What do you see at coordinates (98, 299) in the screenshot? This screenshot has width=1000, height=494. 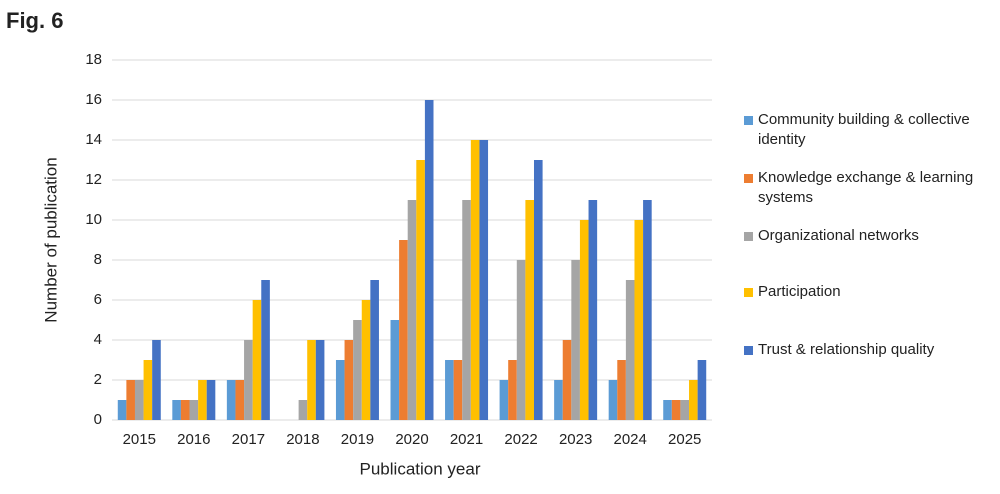 I see `y-tick-label: 6` at bounding box center [98, 299].